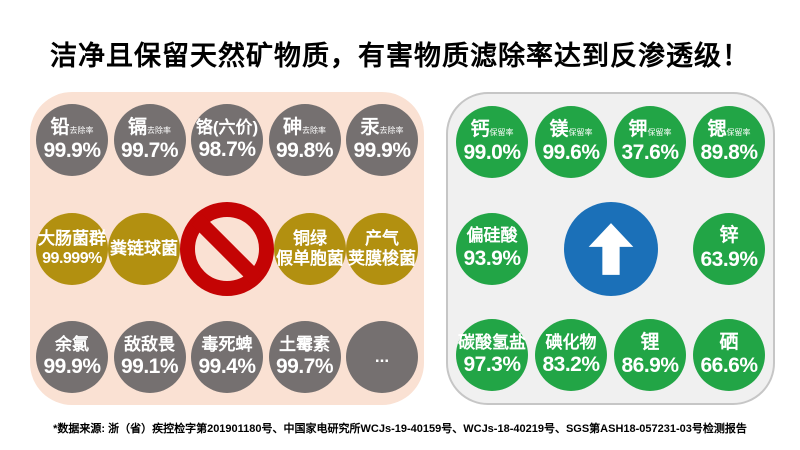 This screenshot has width=800, height=450. What do you see at coordinates (492, 236) in the screenshot?
I see `substance-name: 偏硅酸` at bounding box center [492, 236].